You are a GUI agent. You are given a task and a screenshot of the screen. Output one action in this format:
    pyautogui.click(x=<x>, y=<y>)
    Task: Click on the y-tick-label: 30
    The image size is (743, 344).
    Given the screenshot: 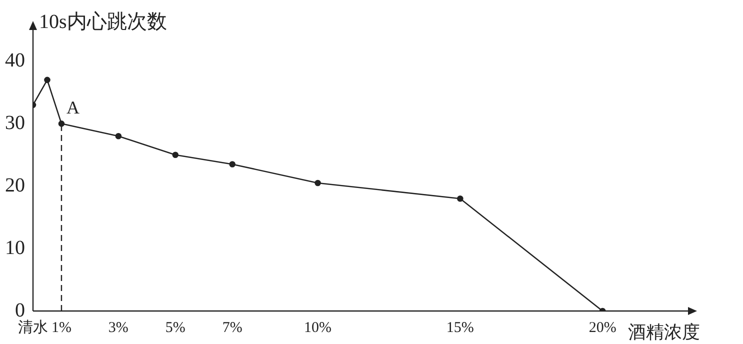 What is the action you would take?
    pyautogui.click(x=15, y=123)
    